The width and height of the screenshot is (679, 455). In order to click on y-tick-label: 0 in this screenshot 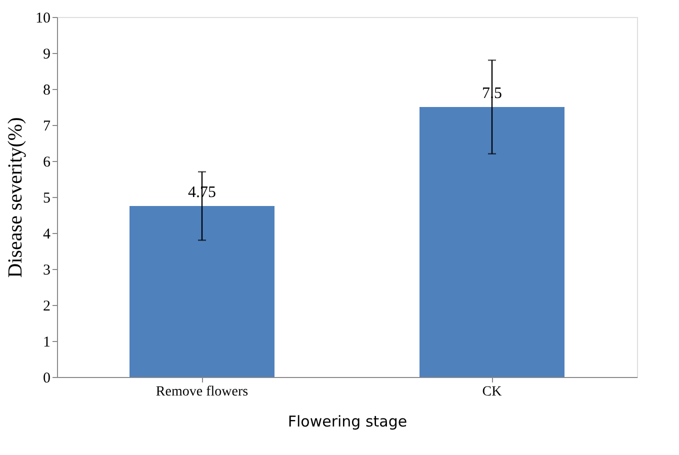, I will do `click(46, 378)`.